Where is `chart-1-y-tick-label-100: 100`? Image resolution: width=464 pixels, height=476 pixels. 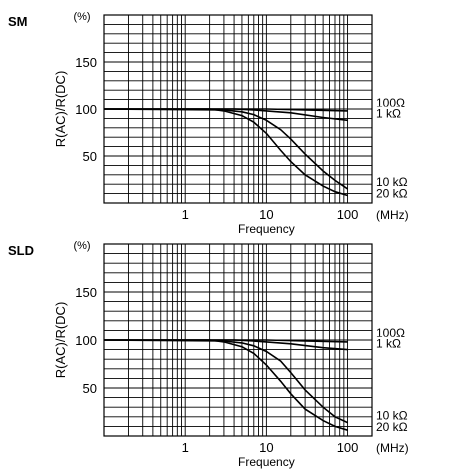
chart-1-y-tick-label-100: 100 is located at coordinates (86, 109).